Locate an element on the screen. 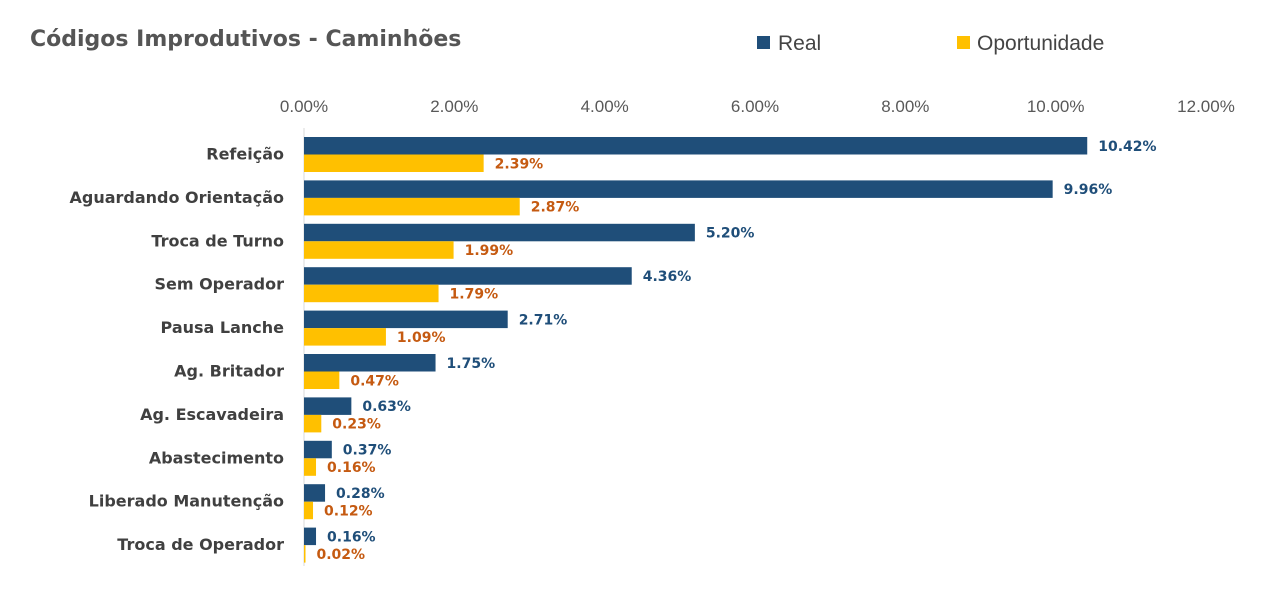 This screenshot has height=600, width=1265. chart-title: Códigos Improdutivos - Caminhões is located at coordinates (245, 39).